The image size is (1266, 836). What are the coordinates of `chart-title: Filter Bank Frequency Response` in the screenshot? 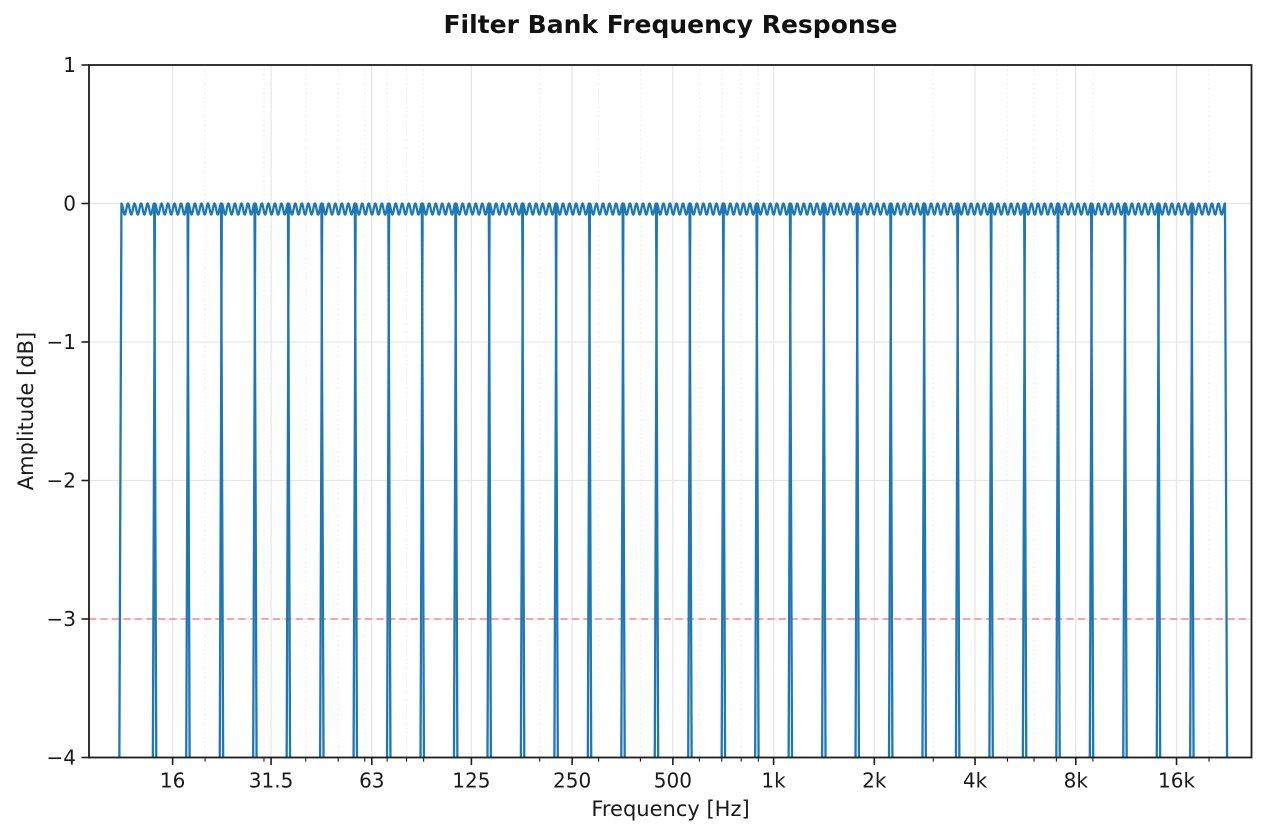 It's located at (670, 24).